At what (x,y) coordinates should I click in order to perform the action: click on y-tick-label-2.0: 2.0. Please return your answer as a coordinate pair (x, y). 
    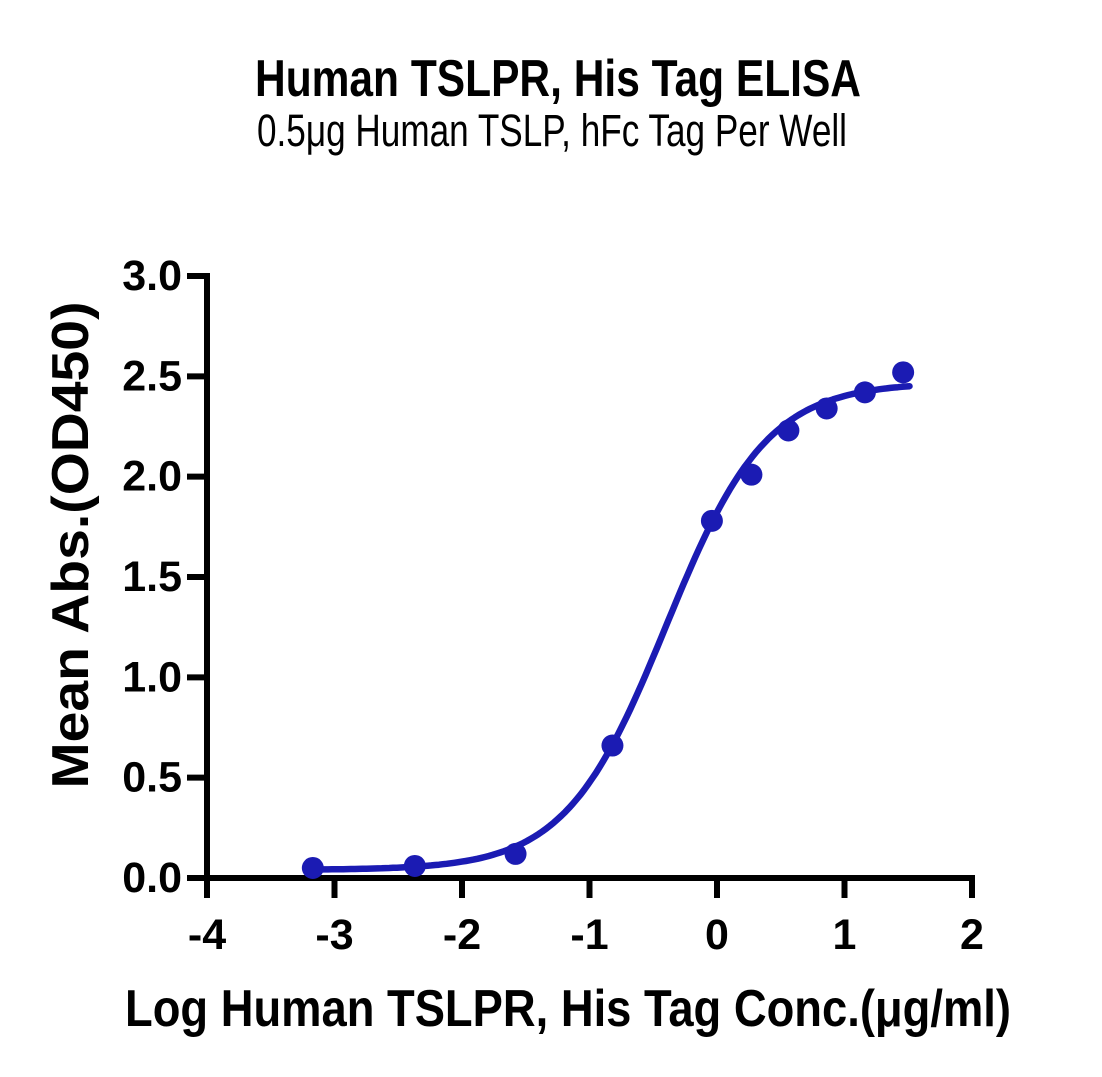
    Looking at the image, I should click on (152, 477).